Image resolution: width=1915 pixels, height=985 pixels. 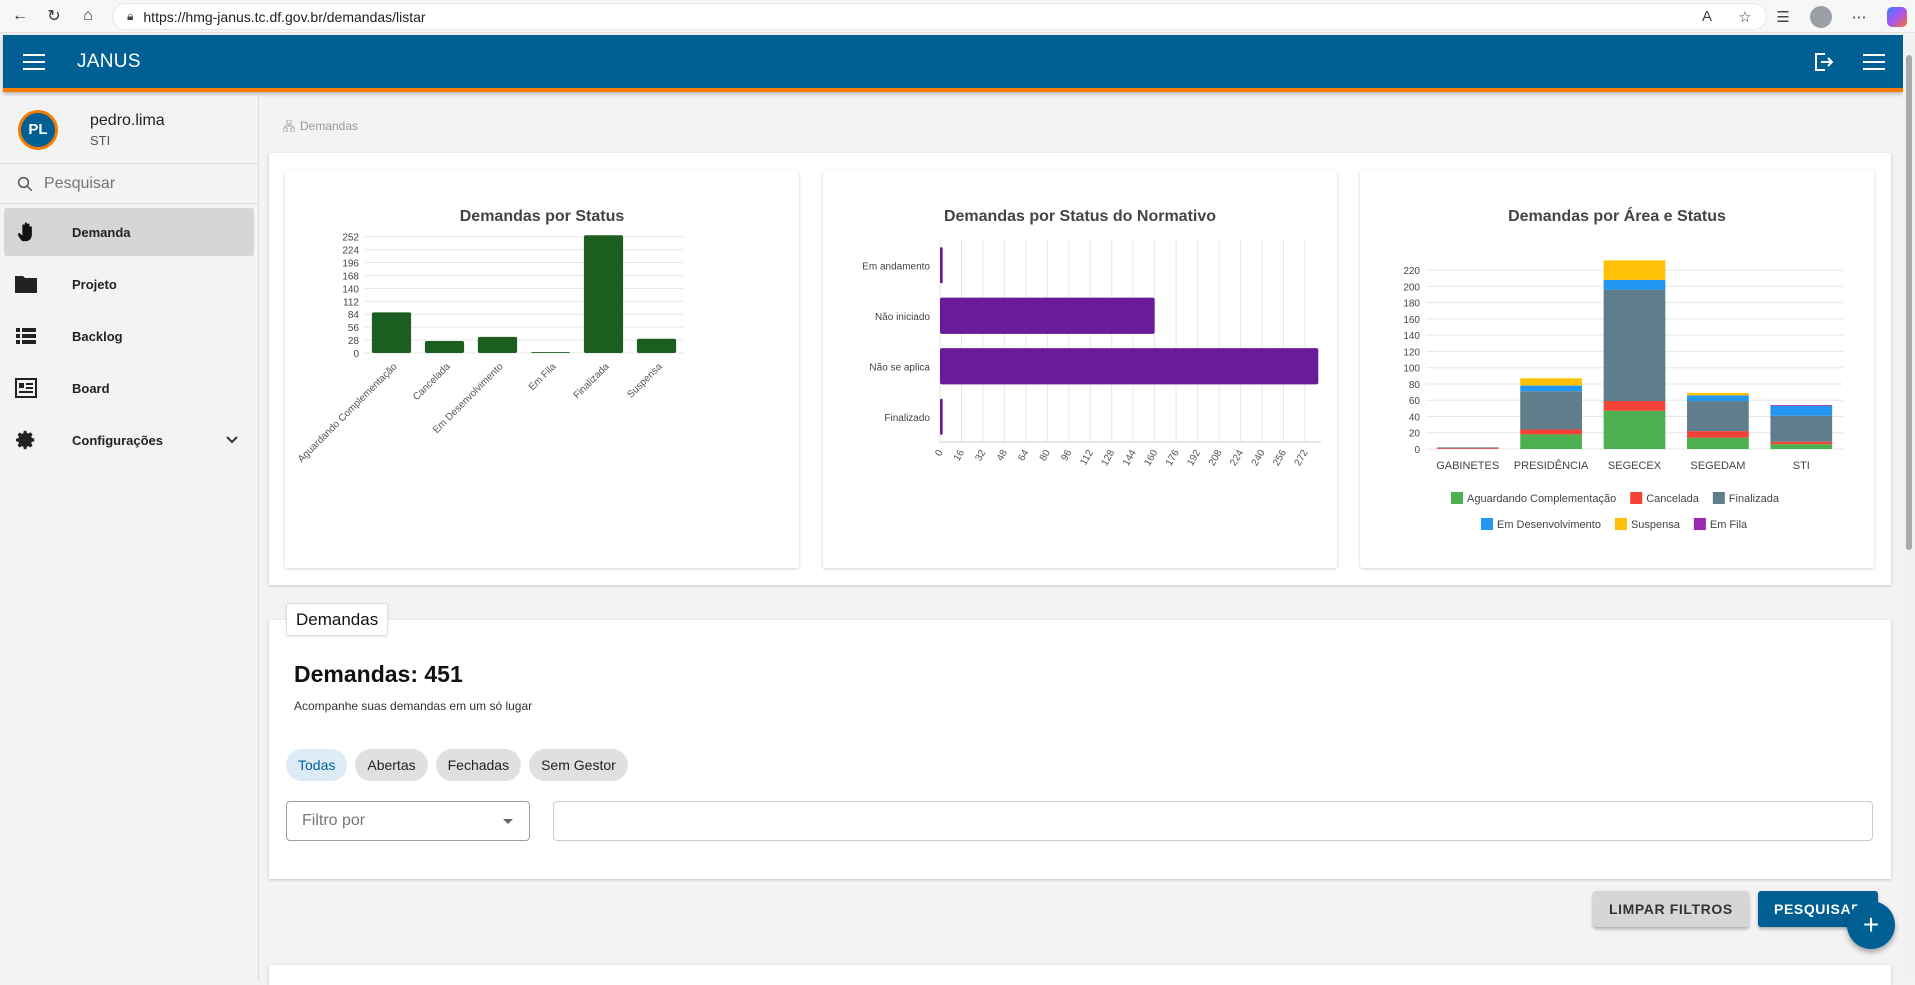 What do you see at coordinates (129, 440) in the screenshot?
I see `sidebar-item-configuracoes: Configurações` at bounding box center [129, 440].